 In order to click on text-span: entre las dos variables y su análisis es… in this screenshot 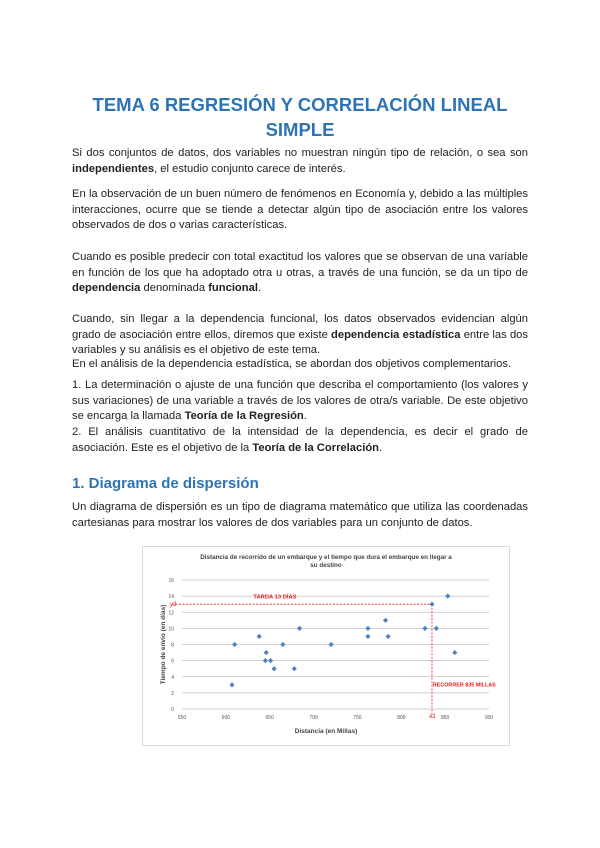, I will do `click(300, 342)`.